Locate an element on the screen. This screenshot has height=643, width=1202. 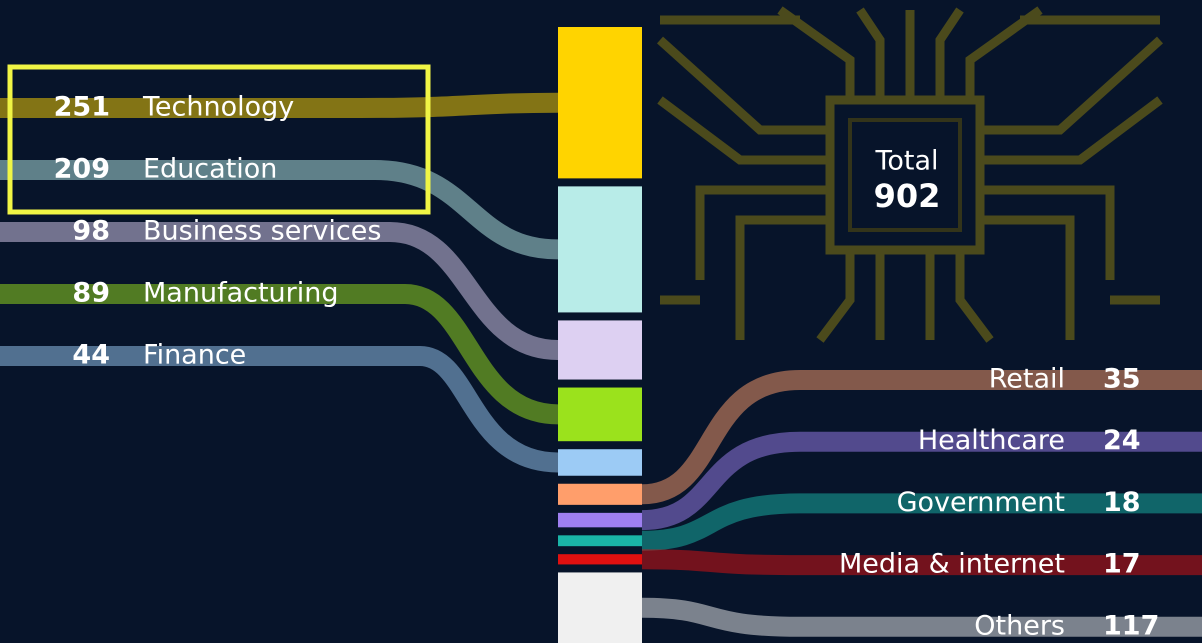
value-label: 24 is located at coordinates (1122, 440).